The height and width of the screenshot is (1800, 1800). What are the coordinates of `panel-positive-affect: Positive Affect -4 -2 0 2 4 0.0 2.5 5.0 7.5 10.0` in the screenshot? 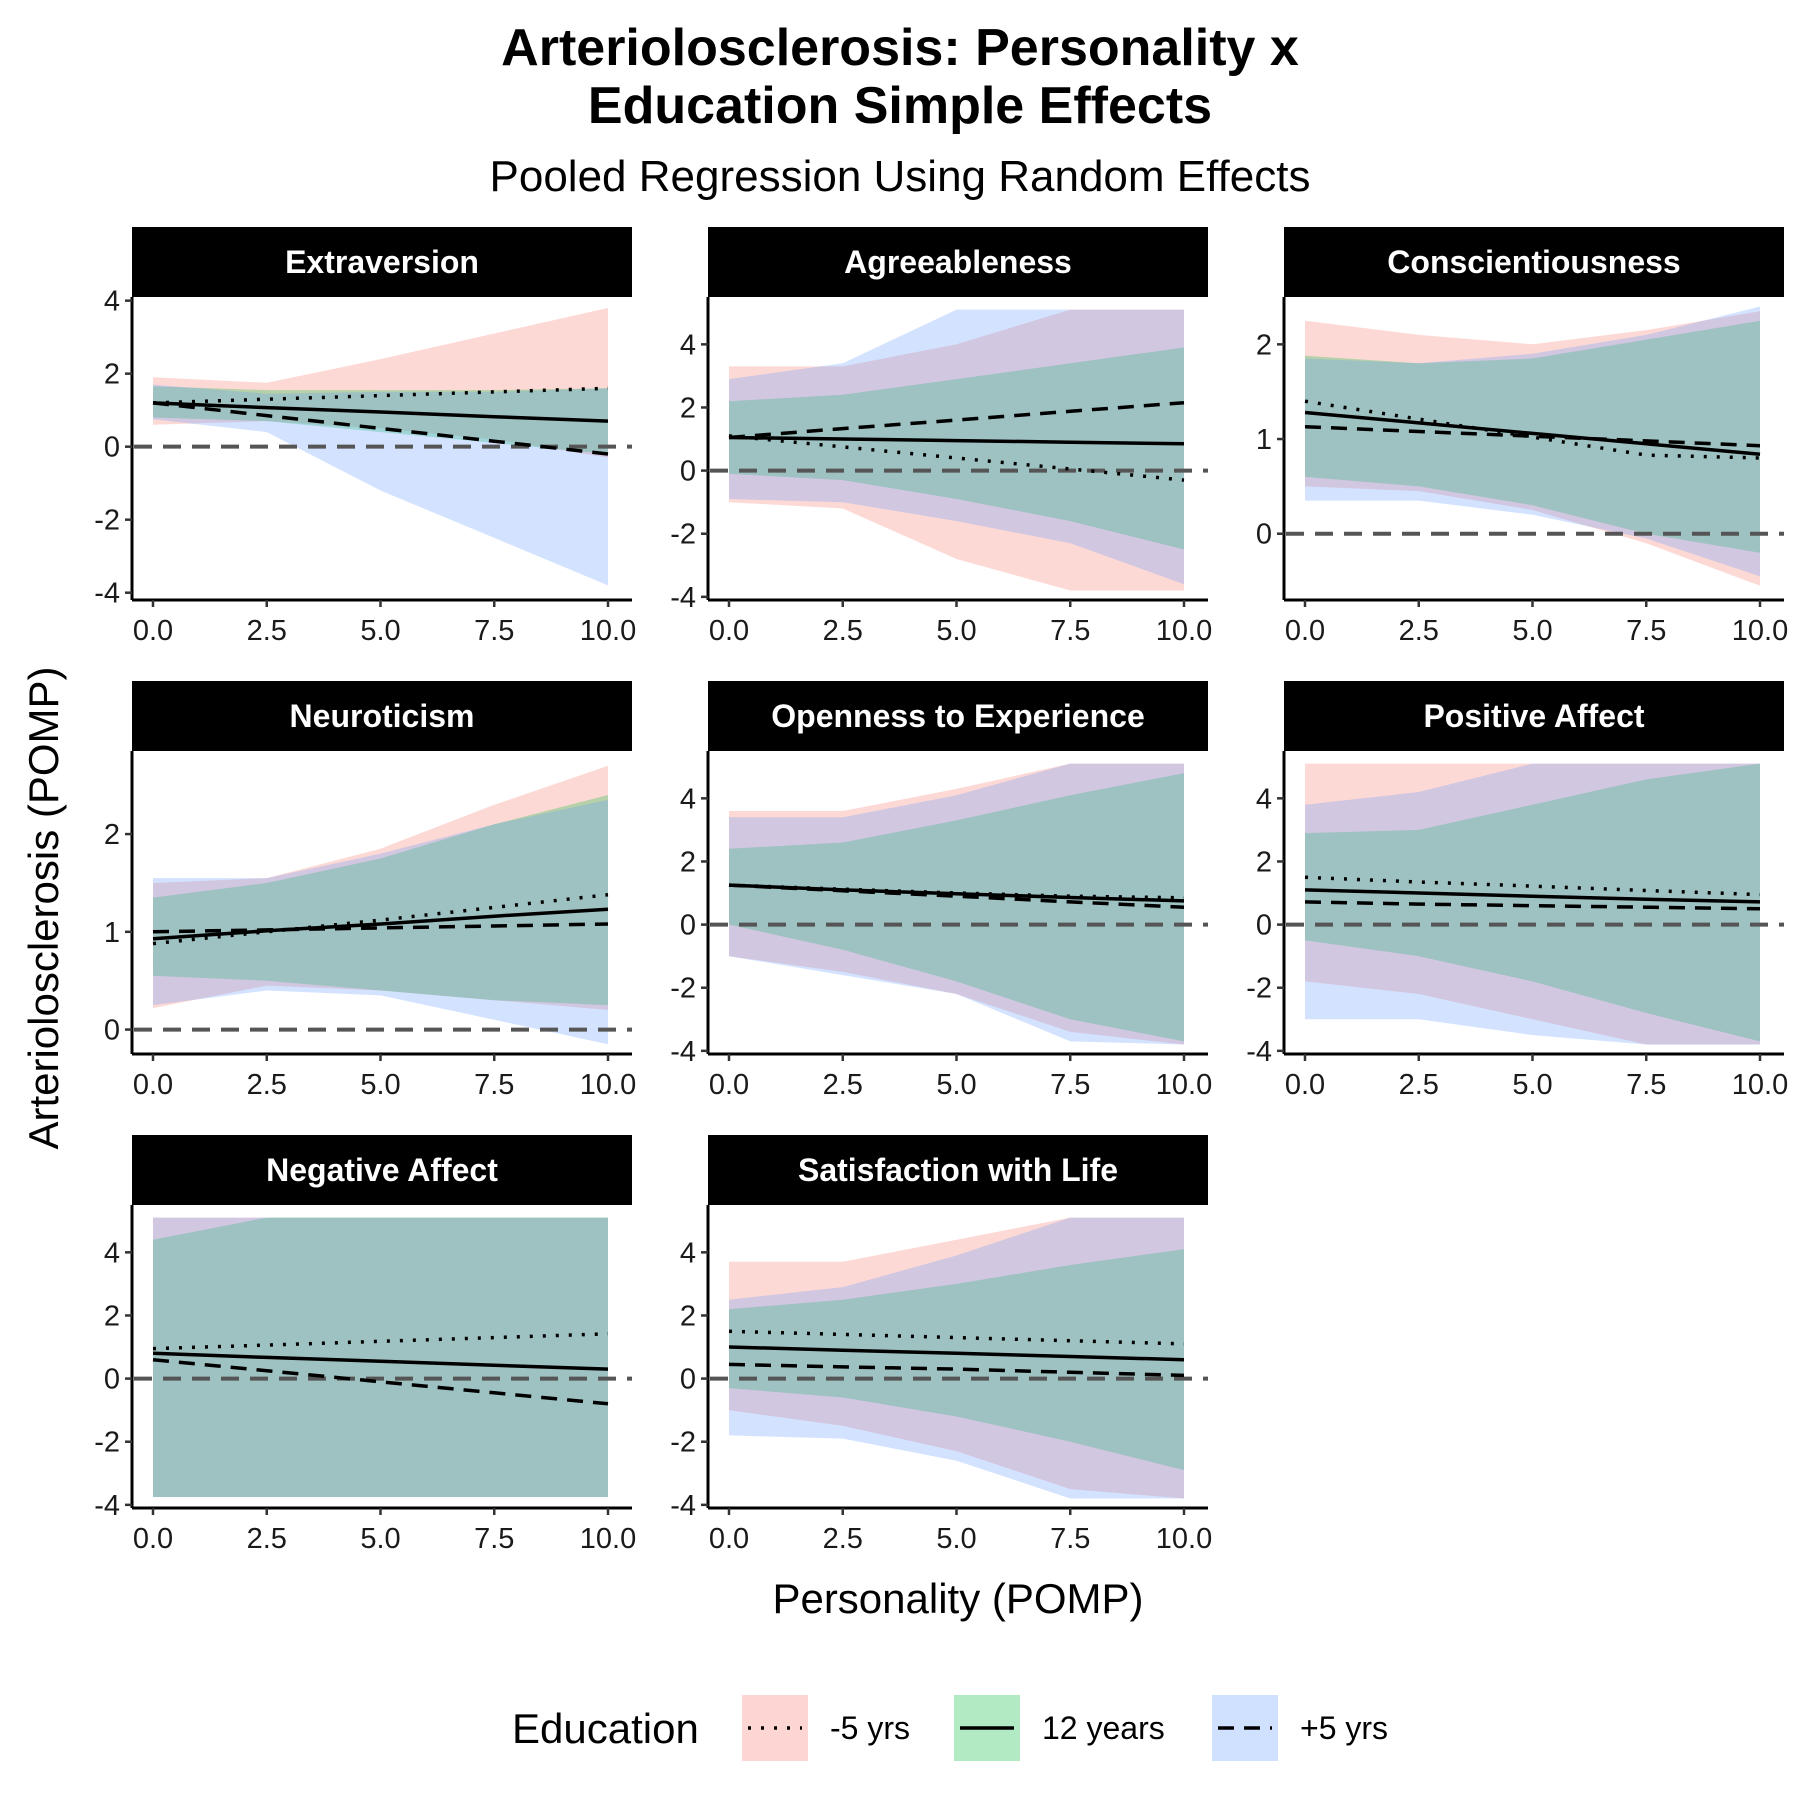 It's located at (1517, 891).